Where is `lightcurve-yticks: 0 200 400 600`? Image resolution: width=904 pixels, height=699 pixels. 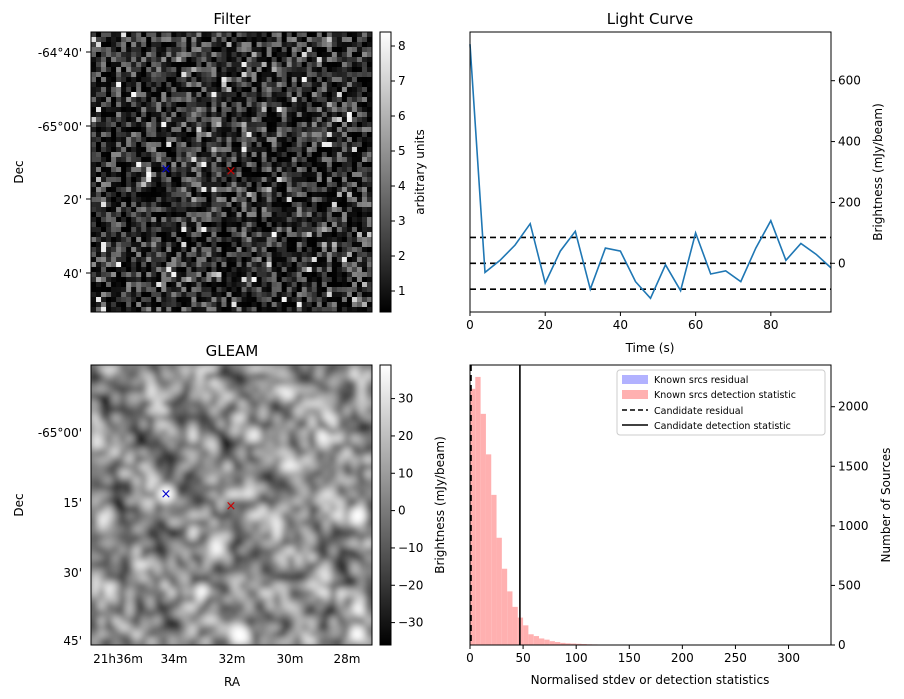 lightcurve-yticks: 0 200 400 600 is located at coordinates (846, 172).